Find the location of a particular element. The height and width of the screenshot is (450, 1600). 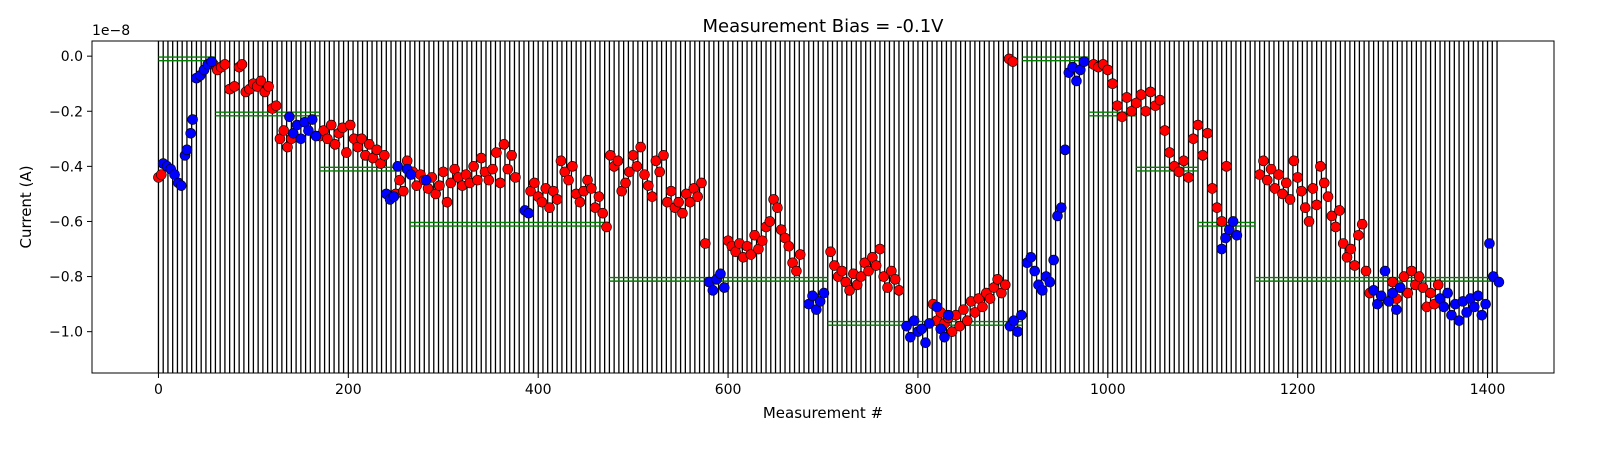

x-tick-label: 400 is located at coordinates (538, 390).